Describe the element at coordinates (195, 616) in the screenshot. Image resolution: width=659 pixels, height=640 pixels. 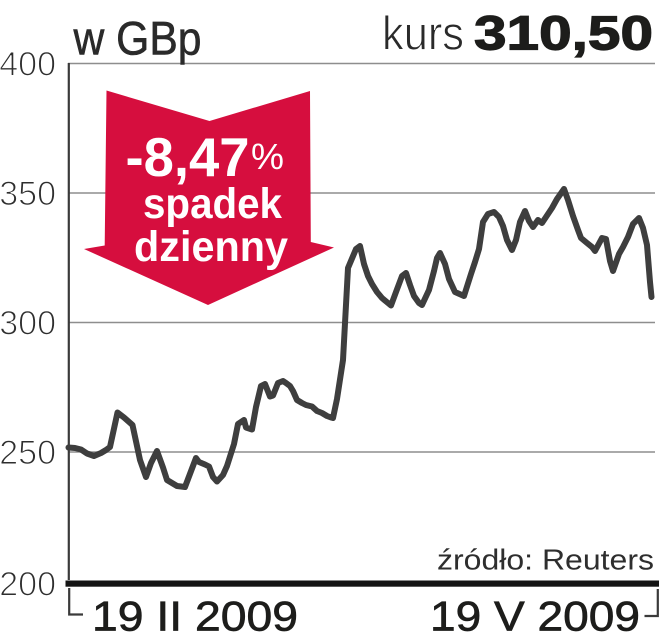
I see `svg-text: 19 II 2009` at that location.